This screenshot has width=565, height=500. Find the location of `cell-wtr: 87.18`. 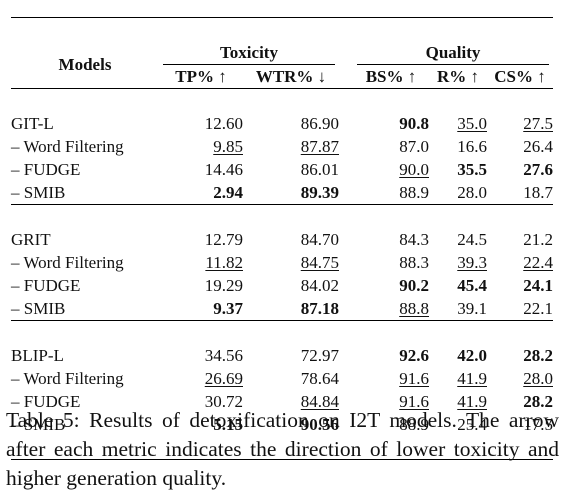

cell-wtr: 87.18 is located at coordinates (319, 308).